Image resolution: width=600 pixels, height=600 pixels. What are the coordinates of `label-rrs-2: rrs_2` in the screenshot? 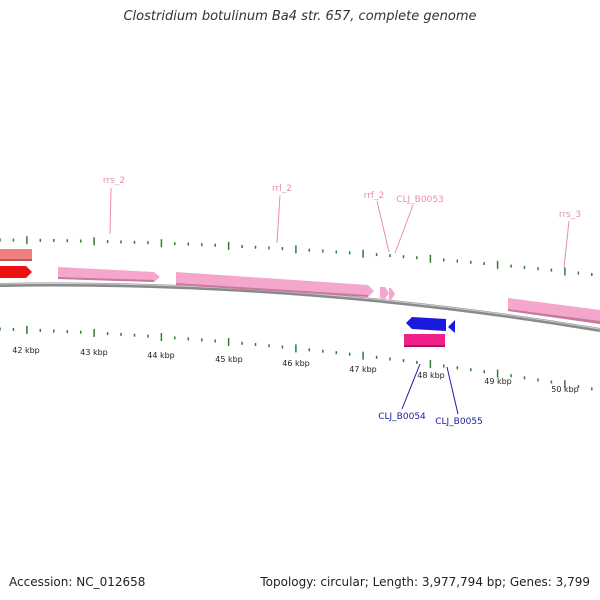 It's located at (114, 181).